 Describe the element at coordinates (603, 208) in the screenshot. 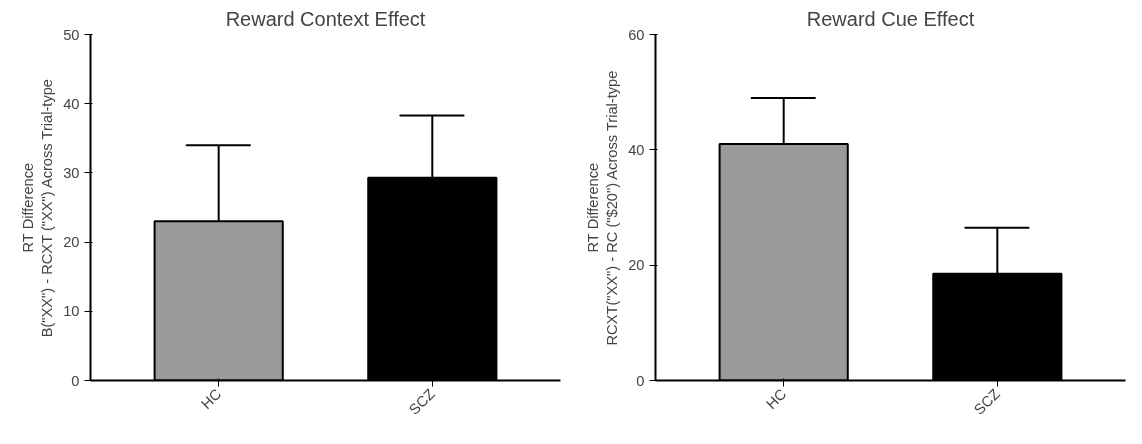

I see `y-axis-title: RT Difference RCXT("XX") - RC ("$20") Across Trial-type` at that location.